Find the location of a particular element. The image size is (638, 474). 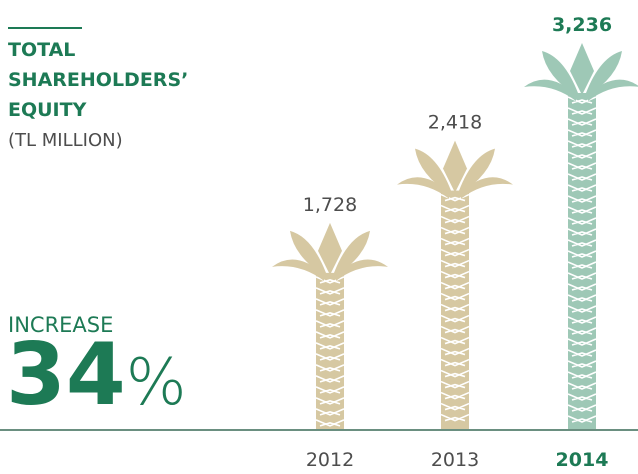

value-label: 3,236 is located at coordinates (582, 25).